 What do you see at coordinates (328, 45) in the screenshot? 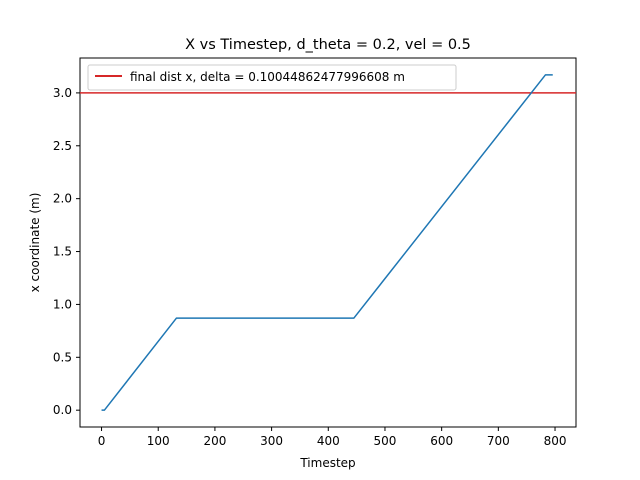
I see `chart-title: X vs Timestep, d_theta = 0.2, vel = 0.5` at bounding box center [328, 45].